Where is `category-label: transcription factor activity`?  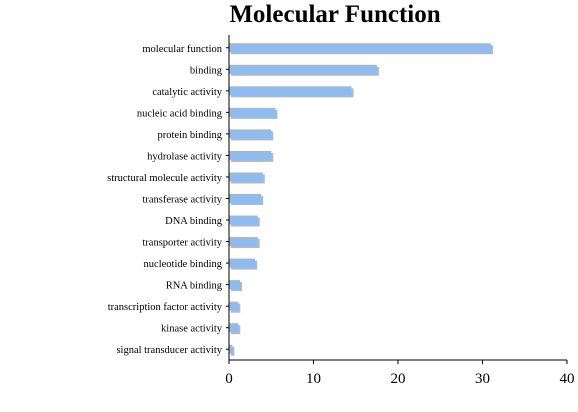 category-label: transcription factor activity is located at coordinates (165, 307).